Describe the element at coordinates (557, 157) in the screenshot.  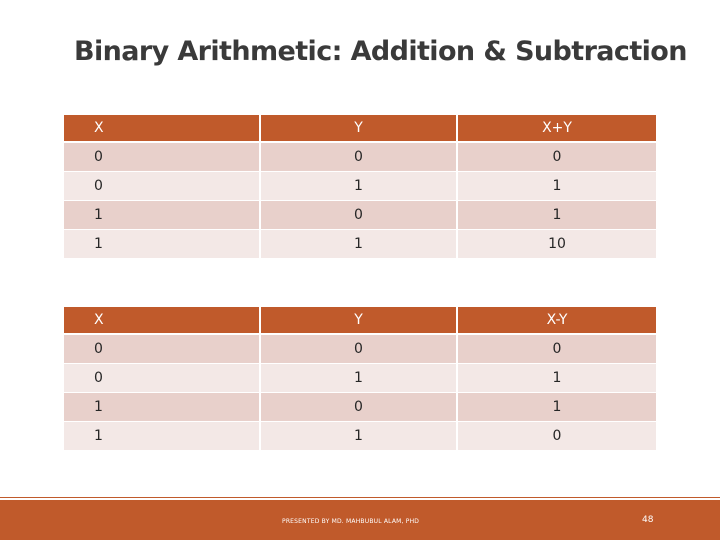
I see `cell-sum: 0` at that location.